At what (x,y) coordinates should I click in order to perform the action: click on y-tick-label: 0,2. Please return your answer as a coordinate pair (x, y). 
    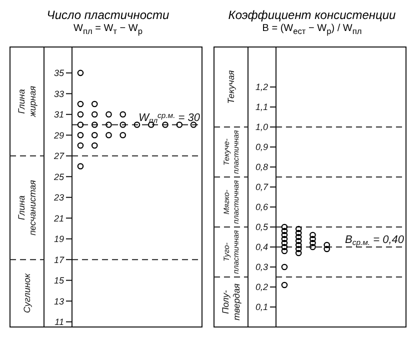
    Looking at the image, I should click on (261, 287).